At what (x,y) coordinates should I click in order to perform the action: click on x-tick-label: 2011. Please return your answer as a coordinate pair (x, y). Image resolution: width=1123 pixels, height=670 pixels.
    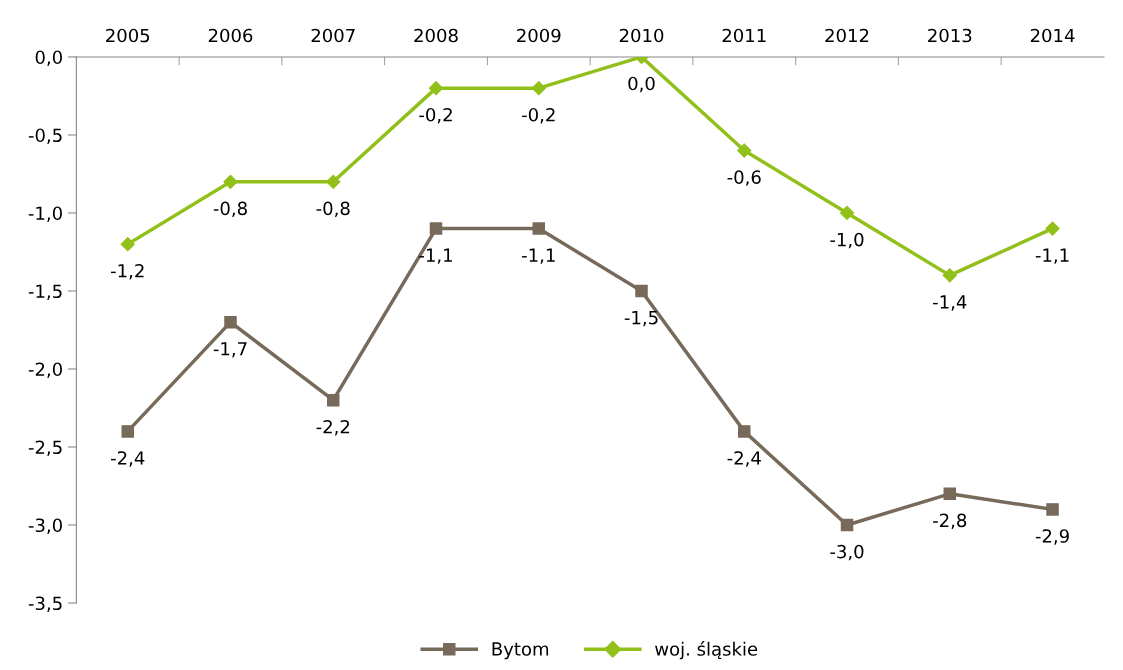
    Looking at the image, I should click on (744, 35).